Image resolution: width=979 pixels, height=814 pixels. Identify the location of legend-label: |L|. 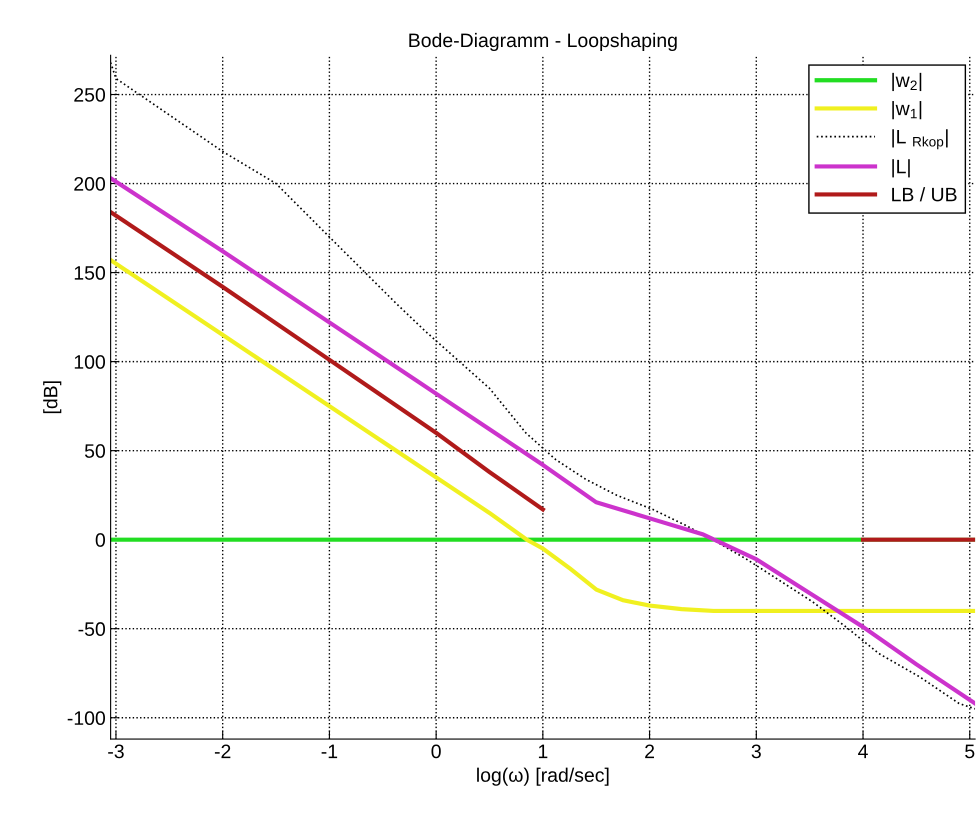
(901, 168).